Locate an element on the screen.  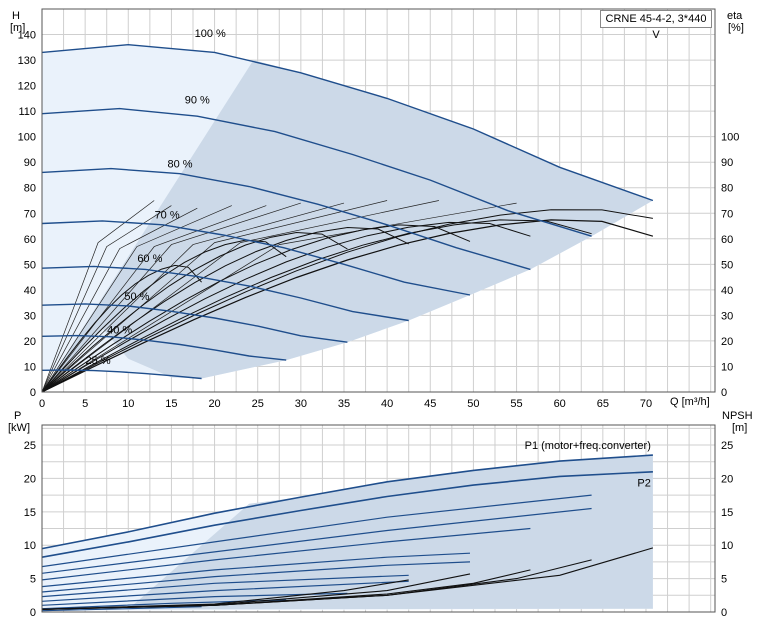
y-tick-label-right: 20 is located at coordinates (727, 342).